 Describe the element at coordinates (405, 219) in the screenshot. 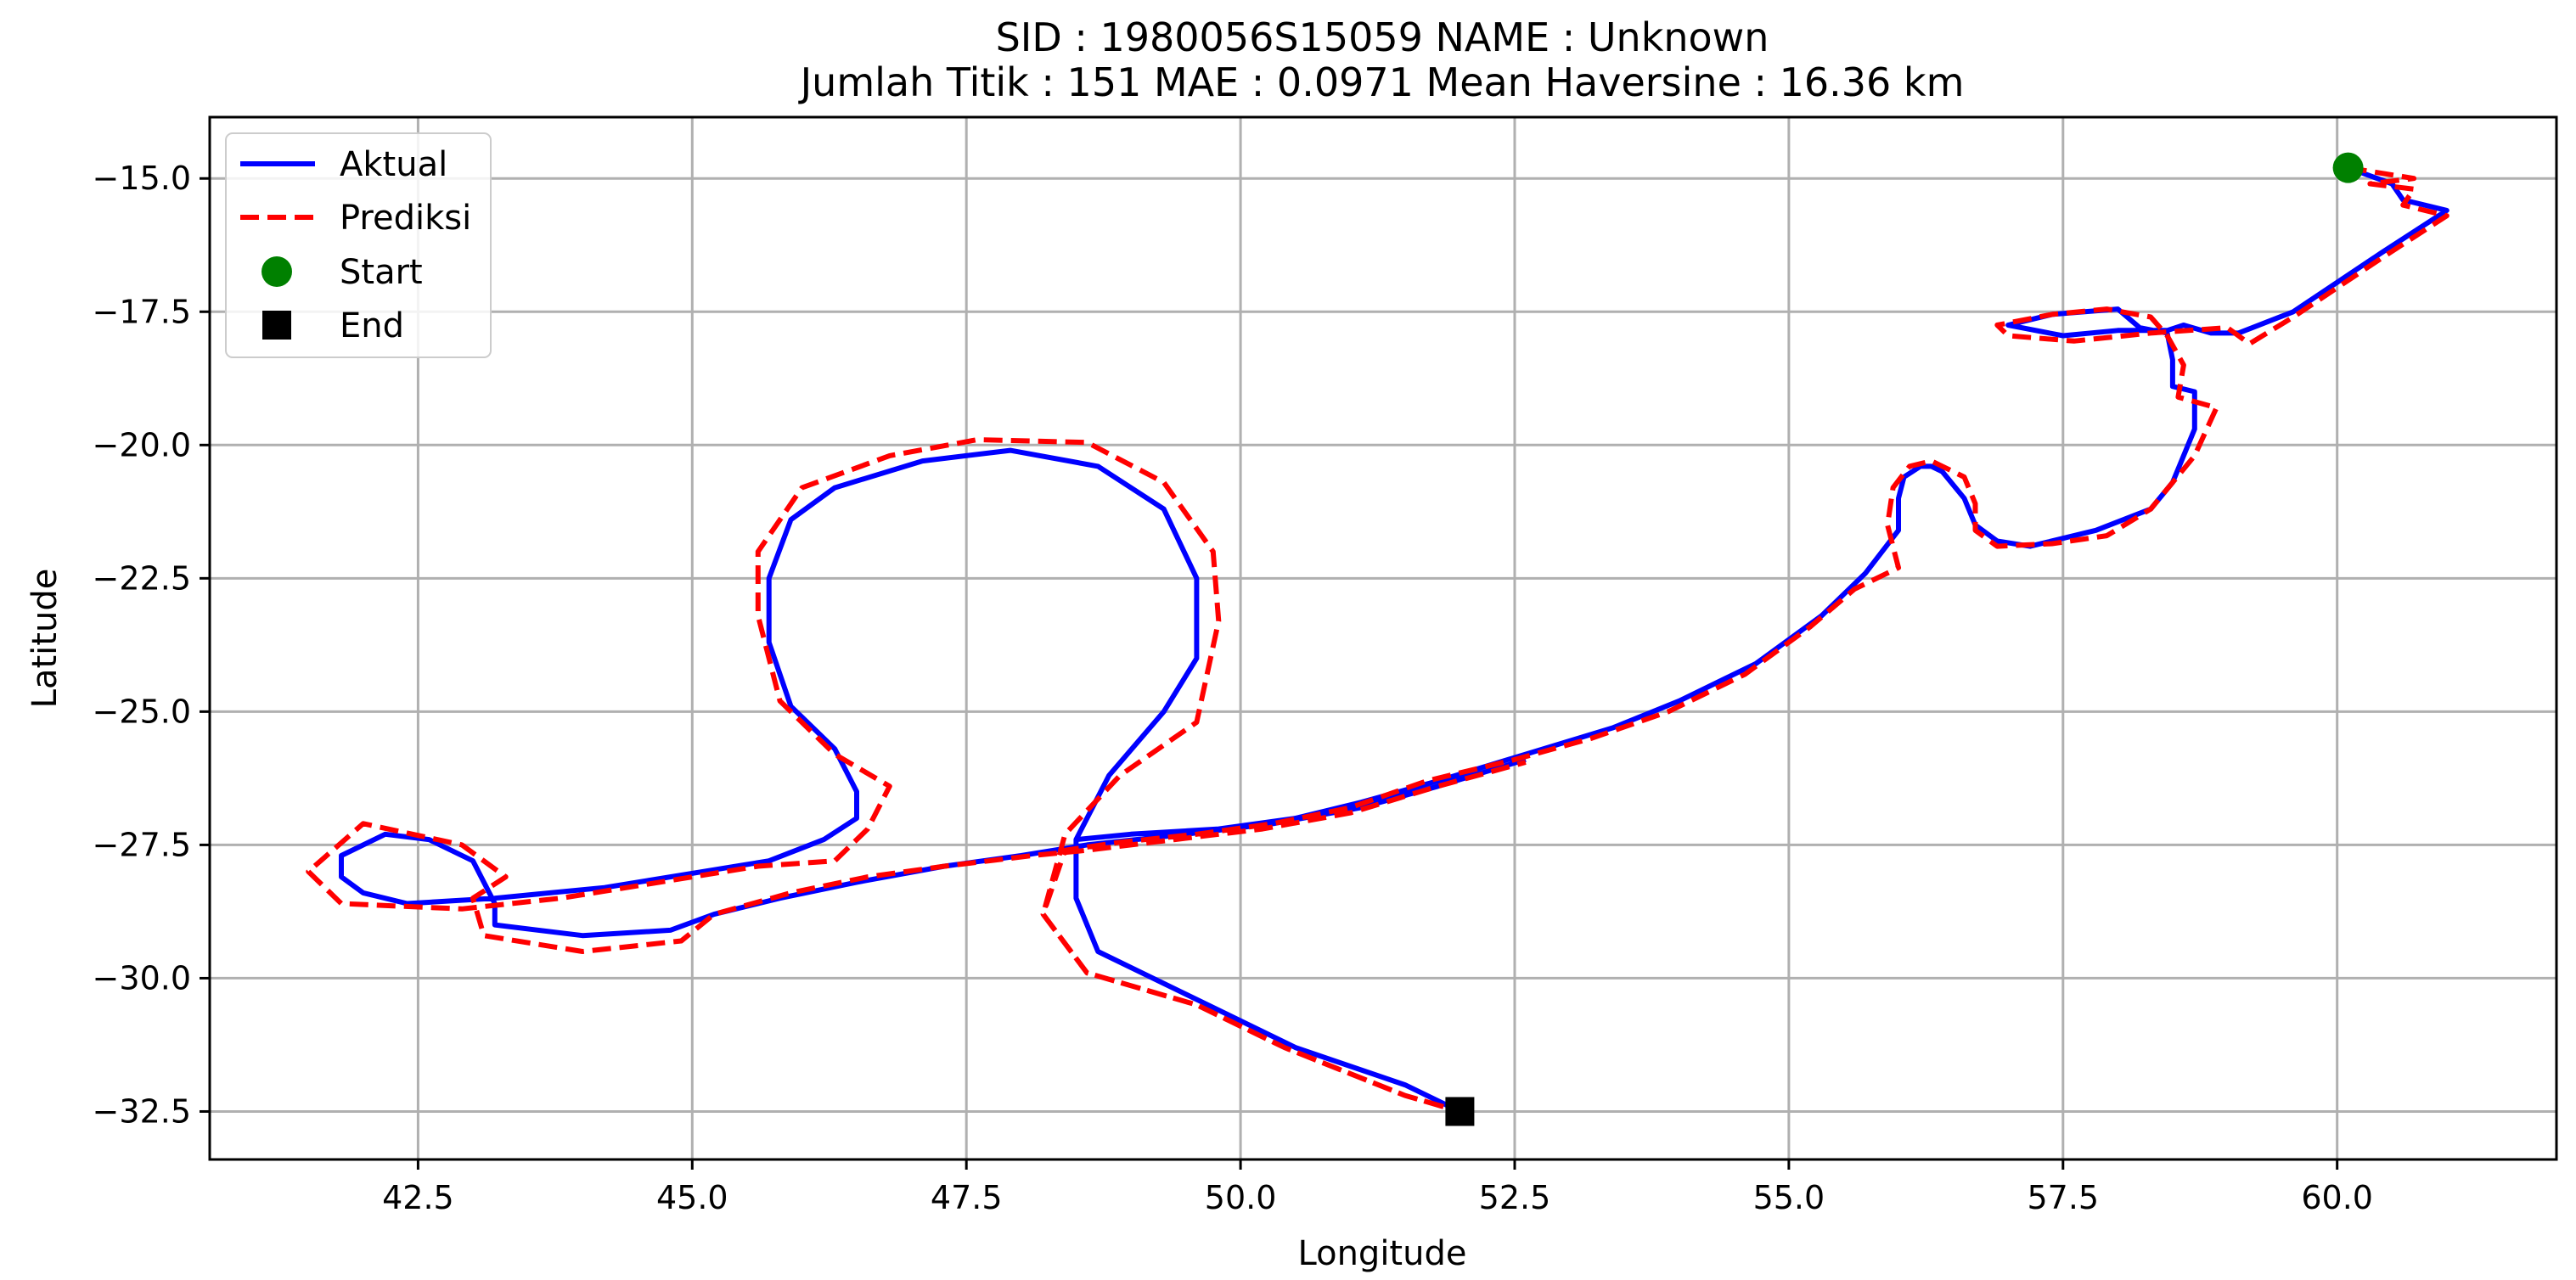

I see `legend-label-prediksi: Prediksi` at that location.